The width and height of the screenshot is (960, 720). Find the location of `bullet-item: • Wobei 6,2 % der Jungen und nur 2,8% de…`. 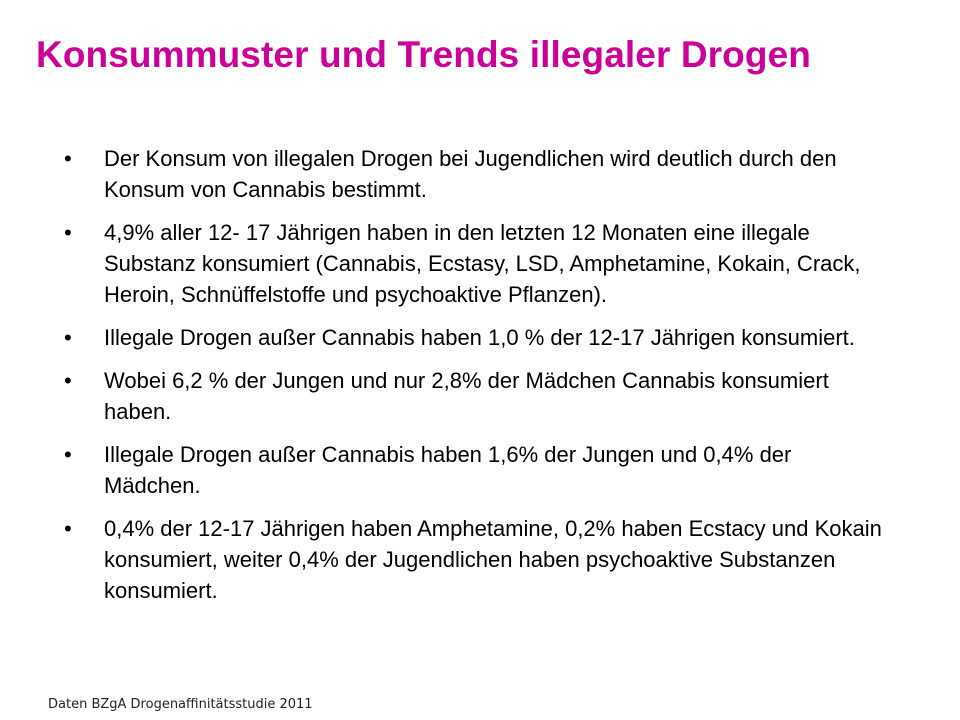

bullet-item: • Wobei 6,2 % der Jungen und nur 2,8% de… is located at coordinates (474, 396).